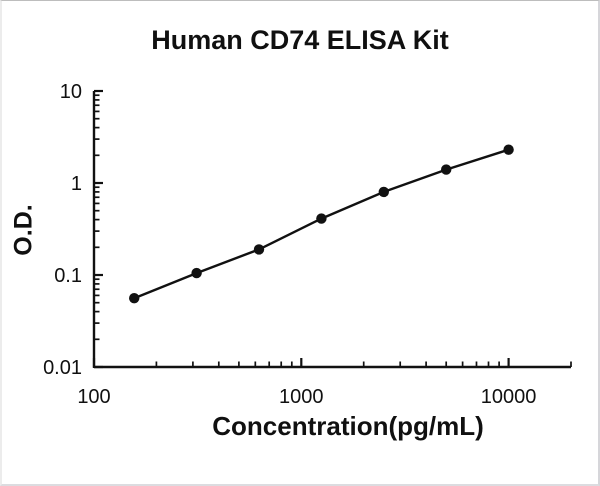  Describe the element at coordinates (301, 397) in the screenshot. I see `x-tick-label: 1000` at that location.